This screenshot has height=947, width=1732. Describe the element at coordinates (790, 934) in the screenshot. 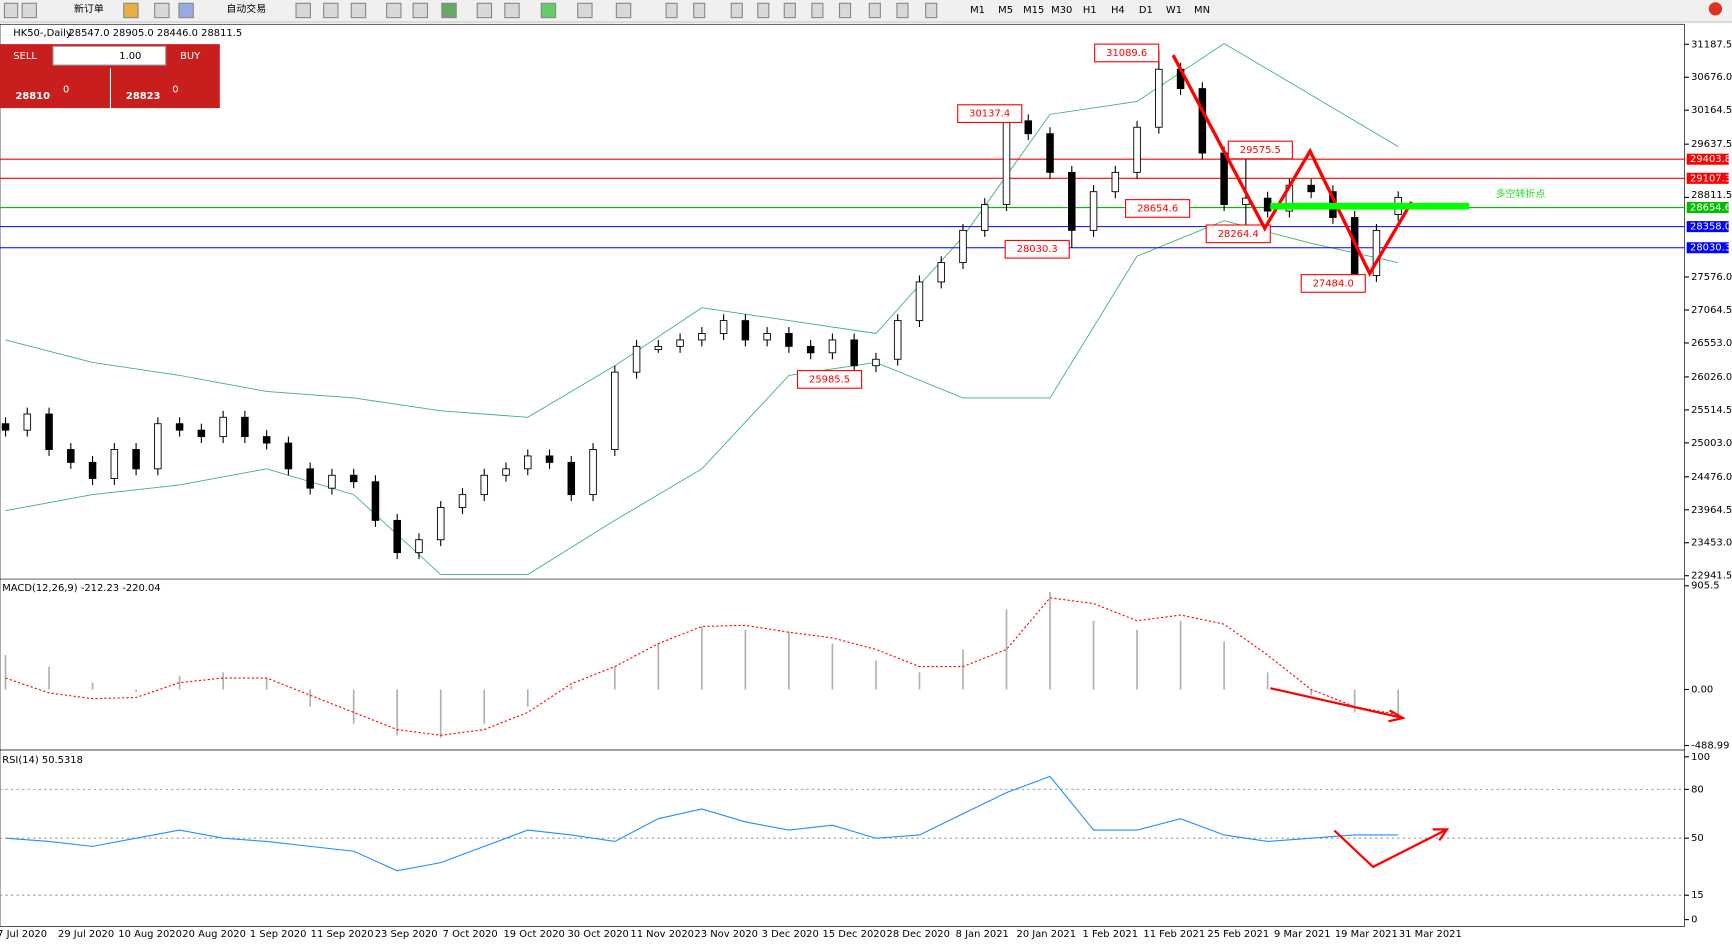

I see `x-tick-label: 3 Dec 2020` at that location.